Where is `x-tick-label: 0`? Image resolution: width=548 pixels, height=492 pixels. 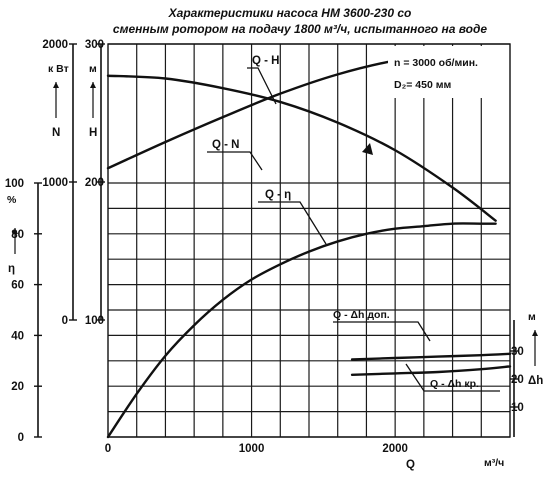
x-tick-label: 0 is located at coordinates (108, 449).